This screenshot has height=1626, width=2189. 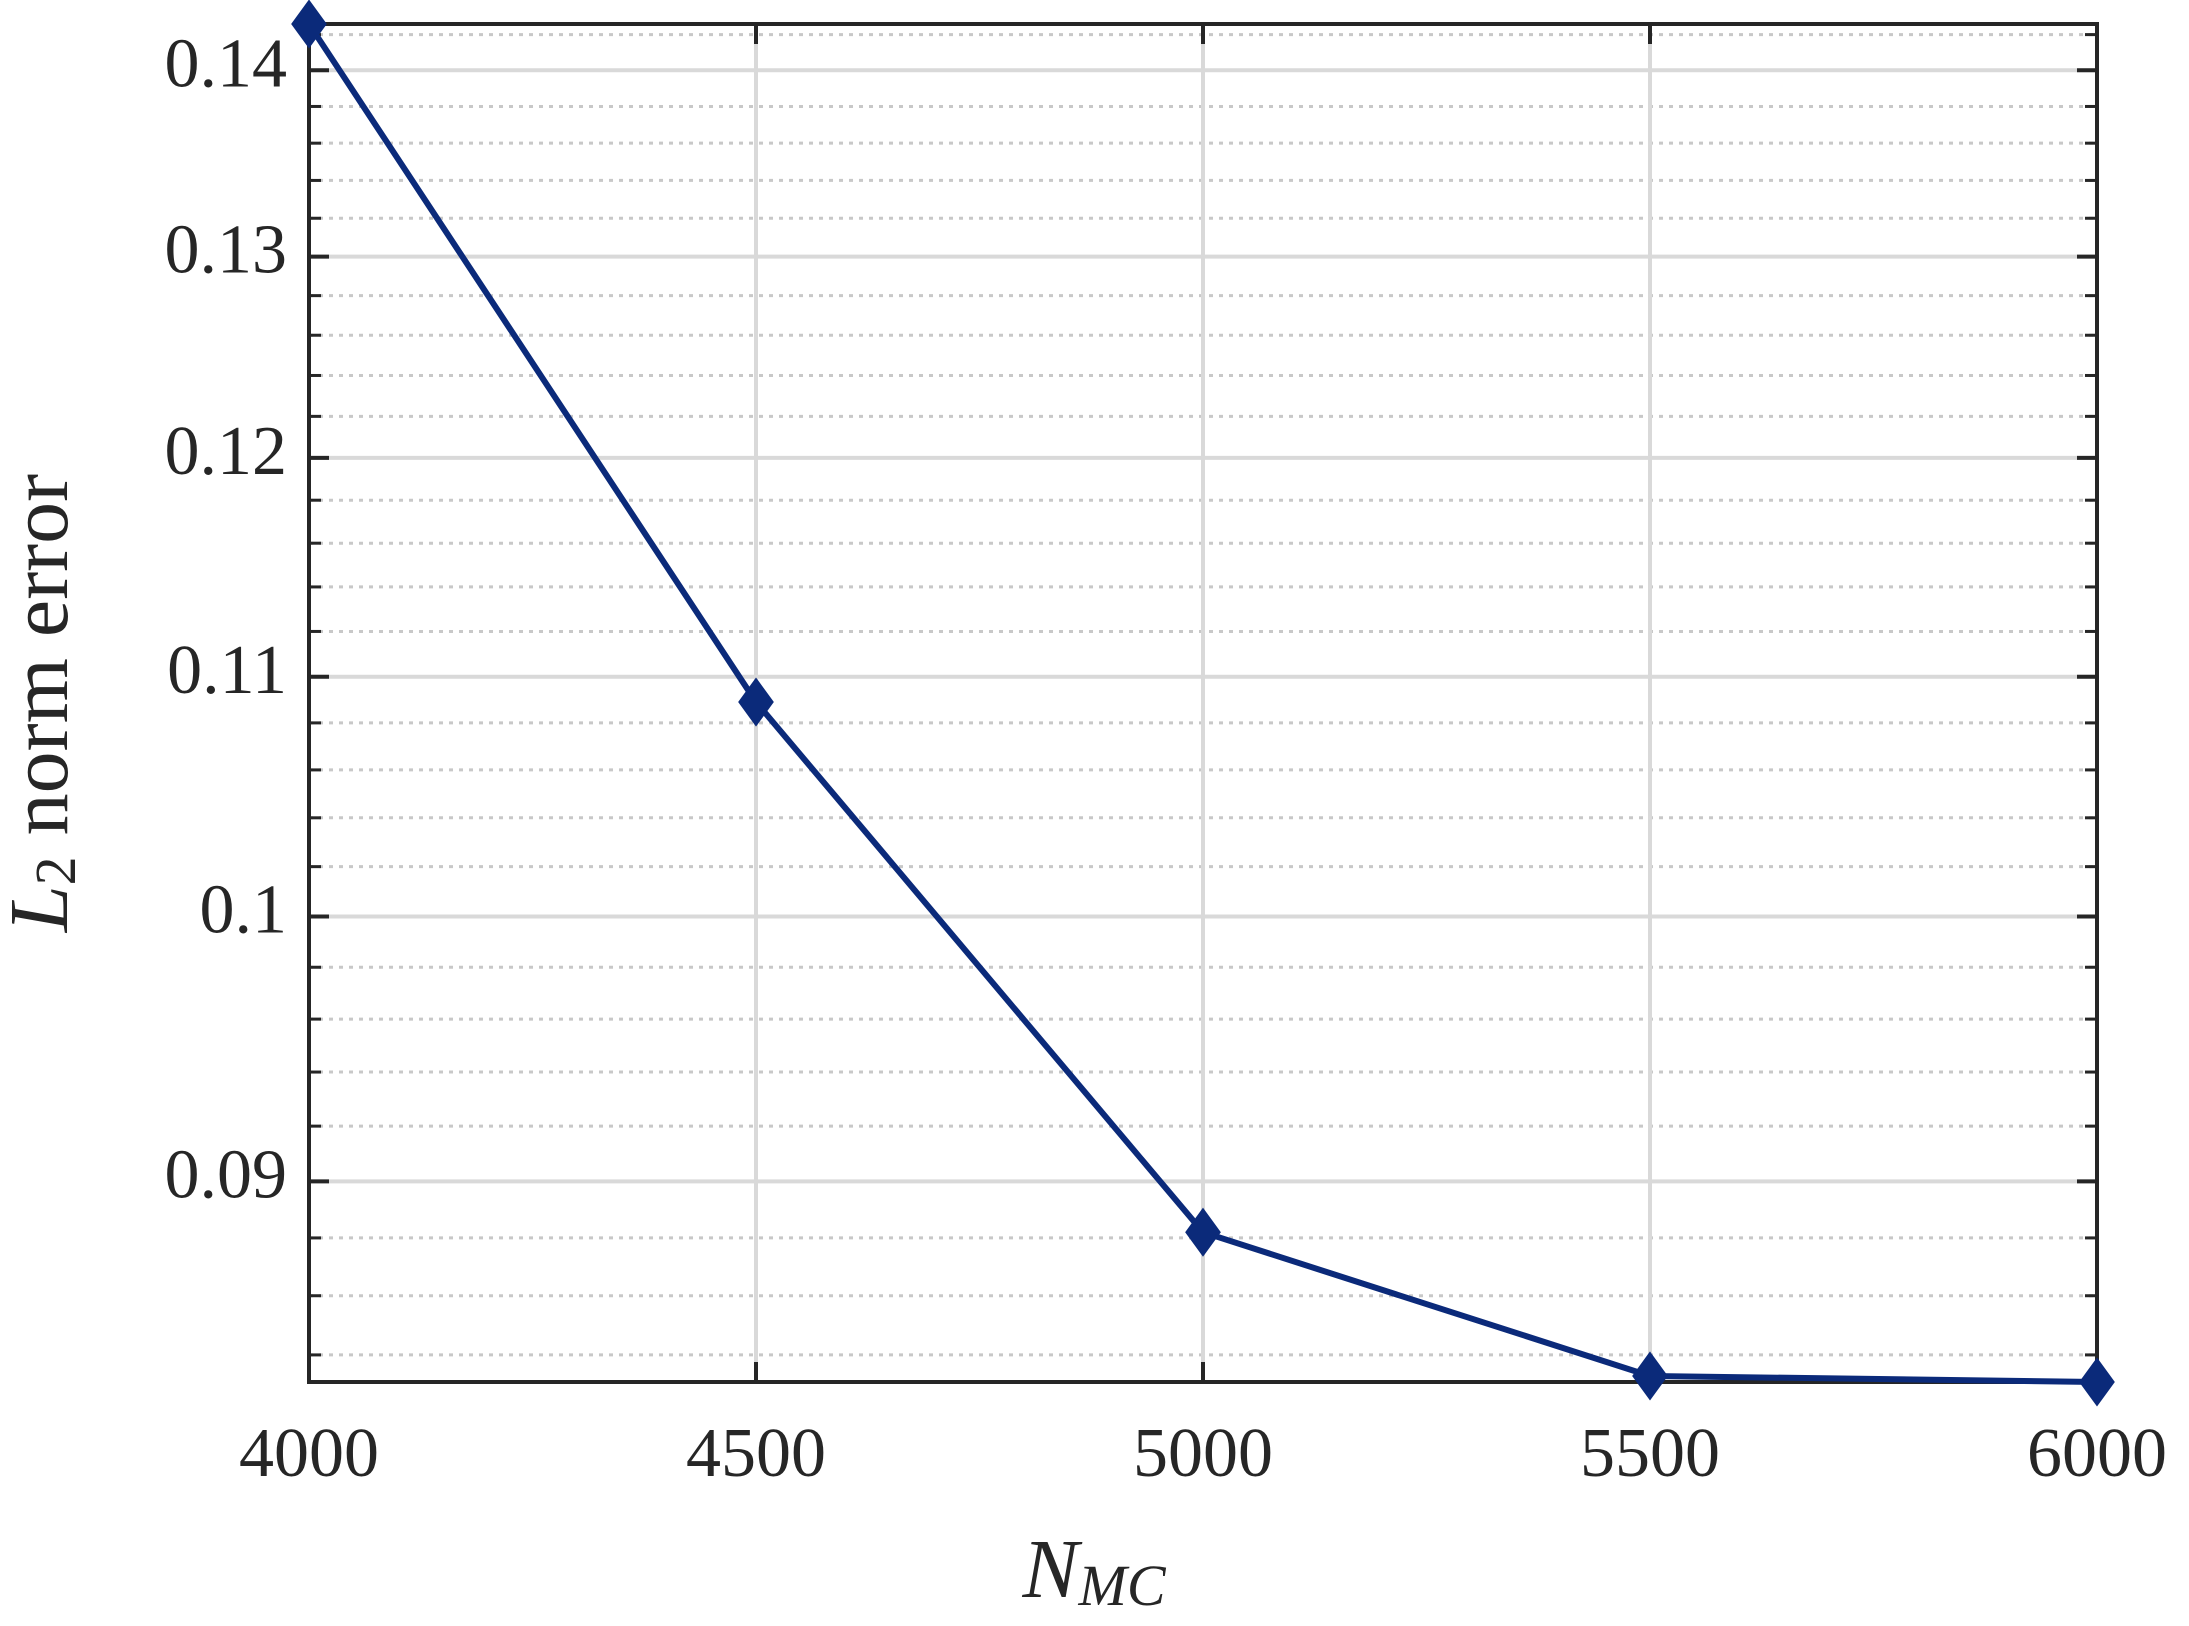 I want to click on x-tick-label: 6000, so click(x=2097, y=1453).